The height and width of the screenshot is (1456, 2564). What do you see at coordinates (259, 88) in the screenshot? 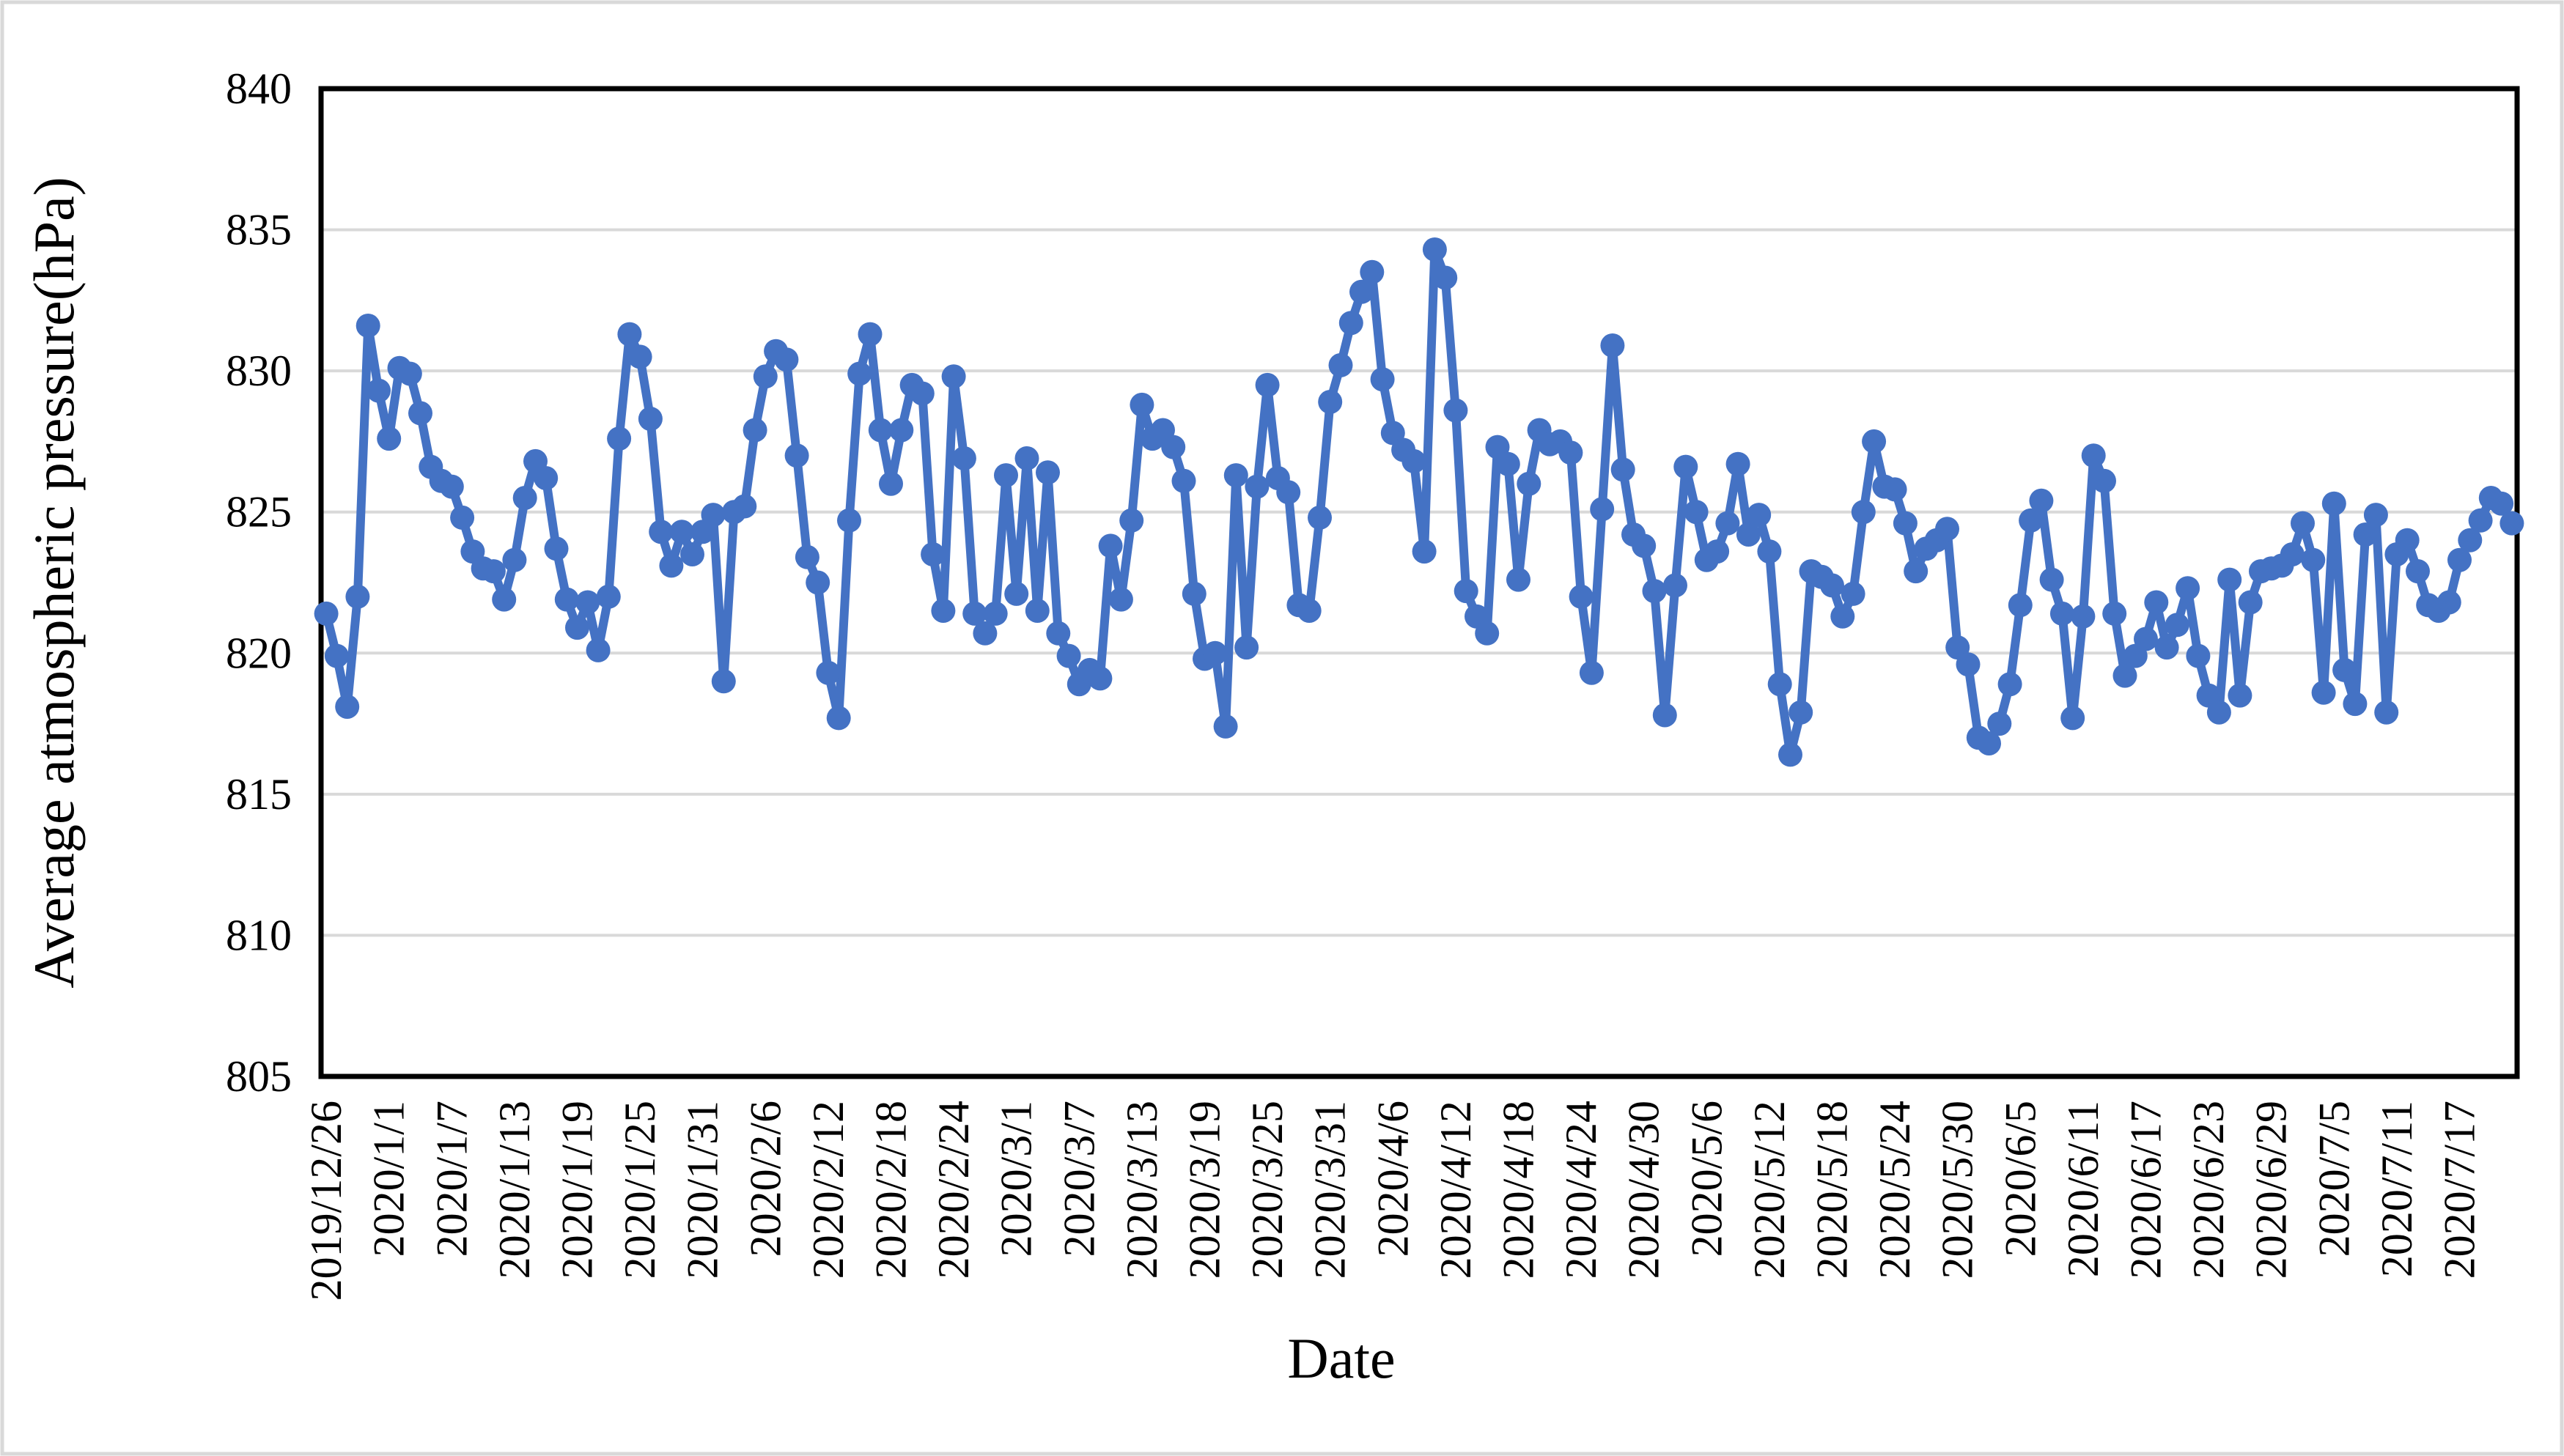
I see `y-tick-label: 840` at bounding box center [259, 88].